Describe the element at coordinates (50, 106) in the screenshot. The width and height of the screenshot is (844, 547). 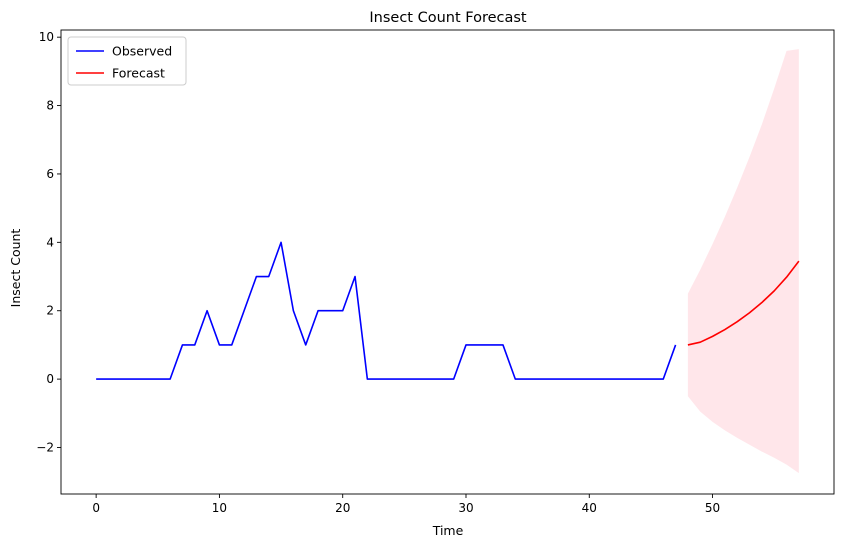
I see `y-tick-label: 8` at that location.